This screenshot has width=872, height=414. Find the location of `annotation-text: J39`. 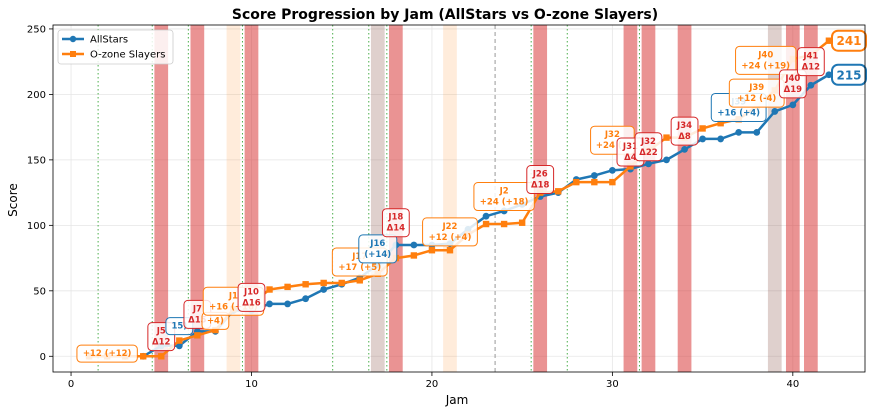

annotation-text: J39 is located at coordinates (756, 88).